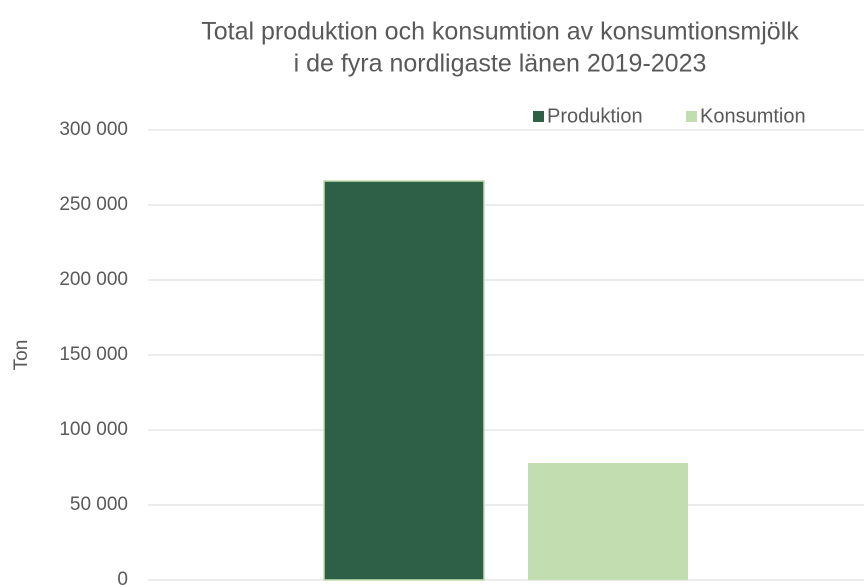 This screenshot has height=587, width=864. What do you see at coordinates (122, 578) in the screenshot?
I see `y-tick-label: 0` at bounding box center [122, 578].